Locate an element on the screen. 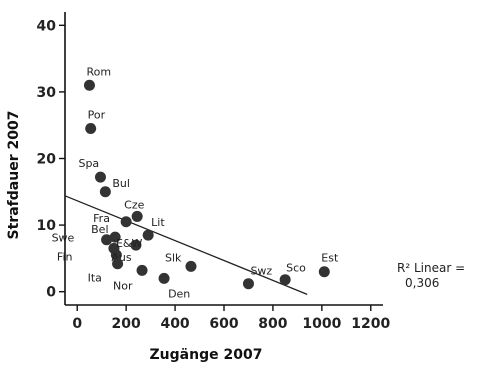 This screenshot has width=485, height=370. point-label: Lit is located at coordinates (158, 222).